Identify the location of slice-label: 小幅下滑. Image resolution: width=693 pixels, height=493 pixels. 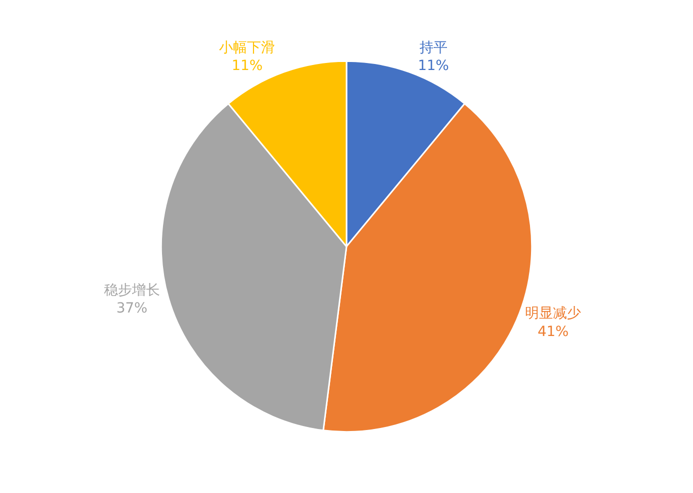
(247, 48).